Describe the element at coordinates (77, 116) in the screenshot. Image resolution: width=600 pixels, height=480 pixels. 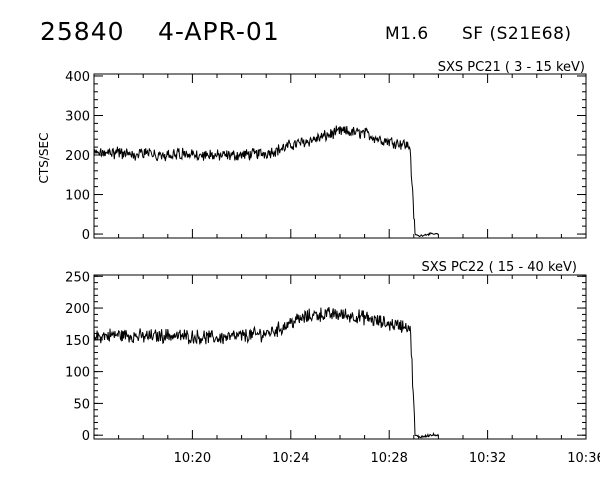
I see `y-tick-label: 300` at that location.